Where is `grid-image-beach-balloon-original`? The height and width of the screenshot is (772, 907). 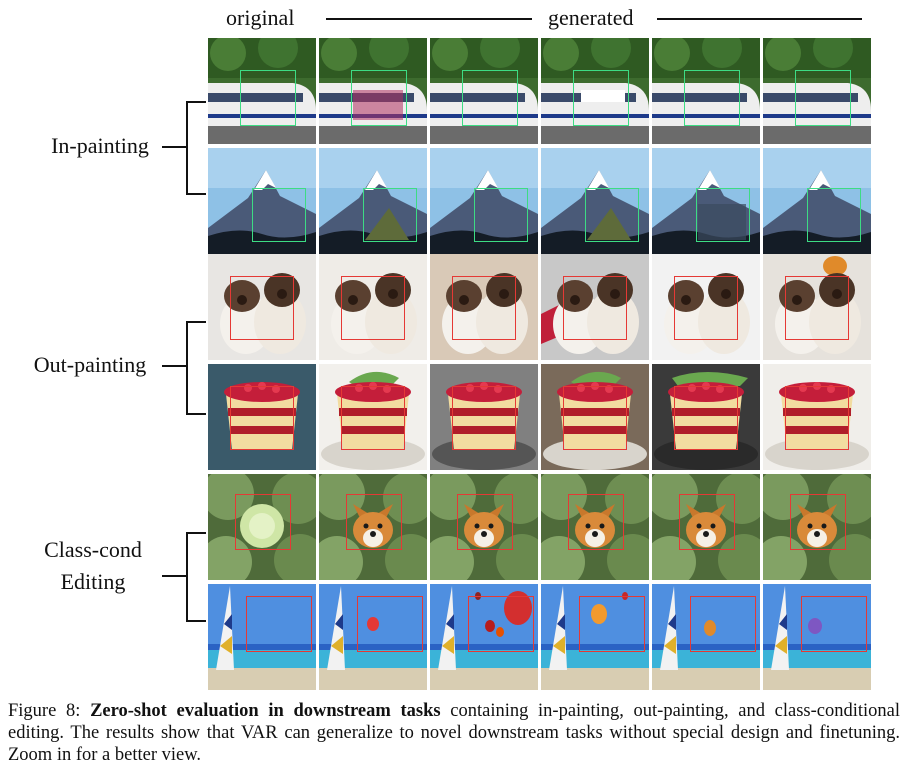
grid-image-beach-balloon-original is located at coordinates (262, 637).